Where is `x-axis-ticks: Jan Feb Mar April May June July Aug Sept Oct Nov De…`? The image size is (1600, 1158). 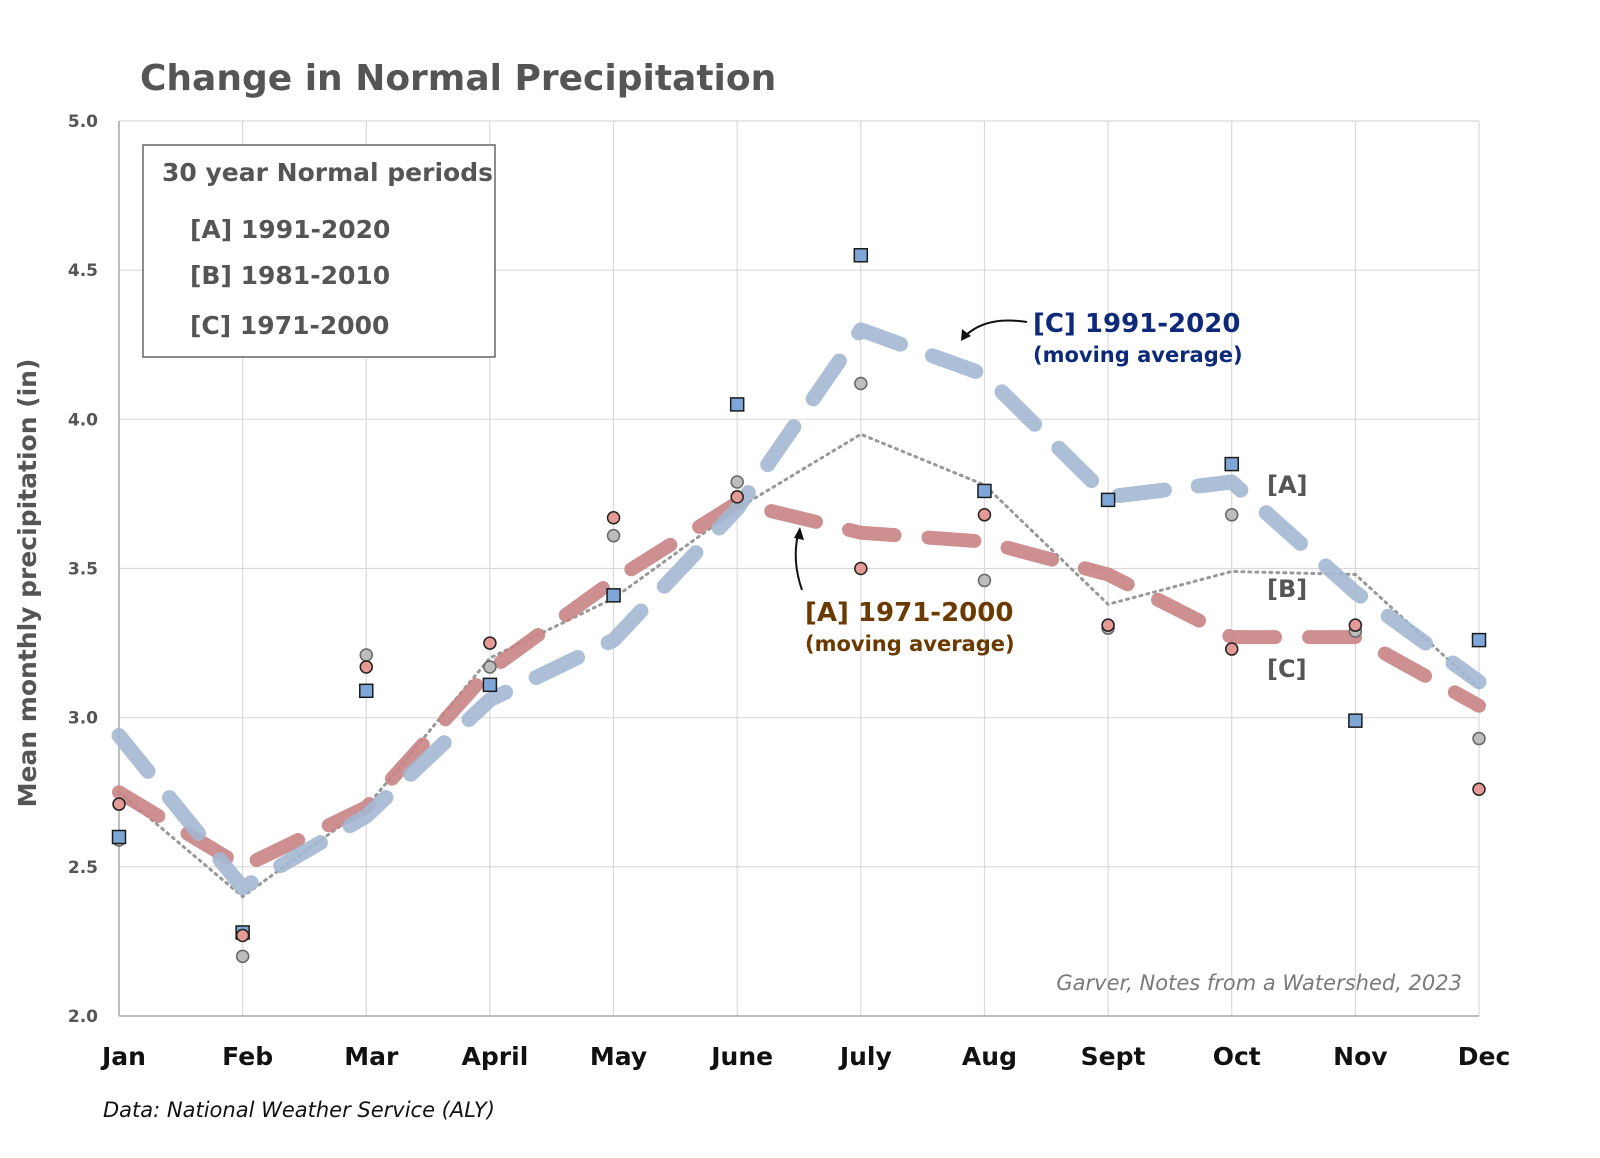 x-axis-ticks: Jan Feb Mar April May June July Aug Sept Oct Nov De… is located at coordinates (805, 1056).